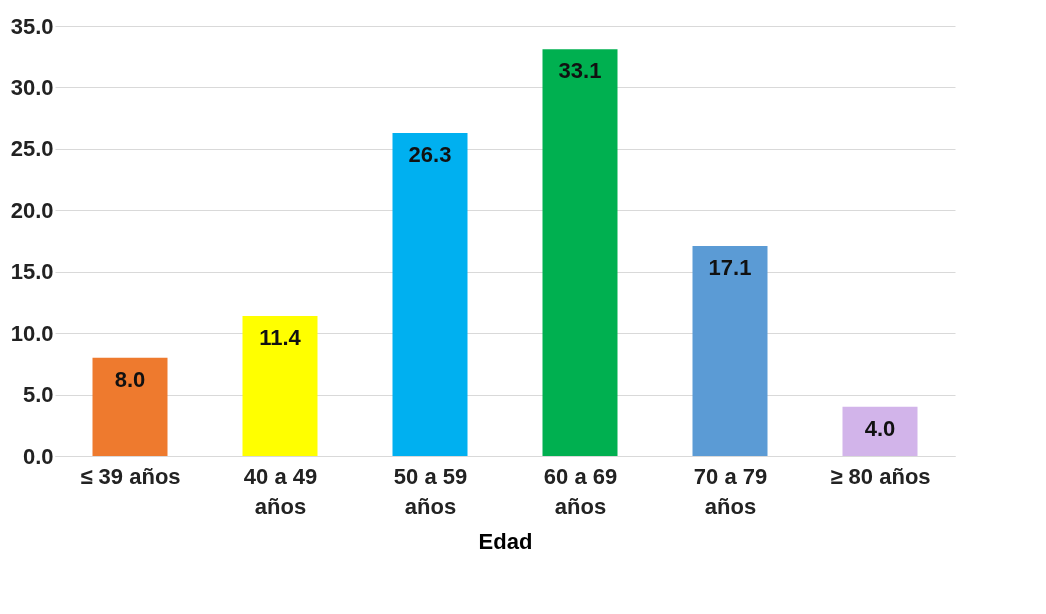  What do you see at coordinates (280, 337) in the screenshot?
I see `data-label: 11.4` at bounding box center [280, 337].